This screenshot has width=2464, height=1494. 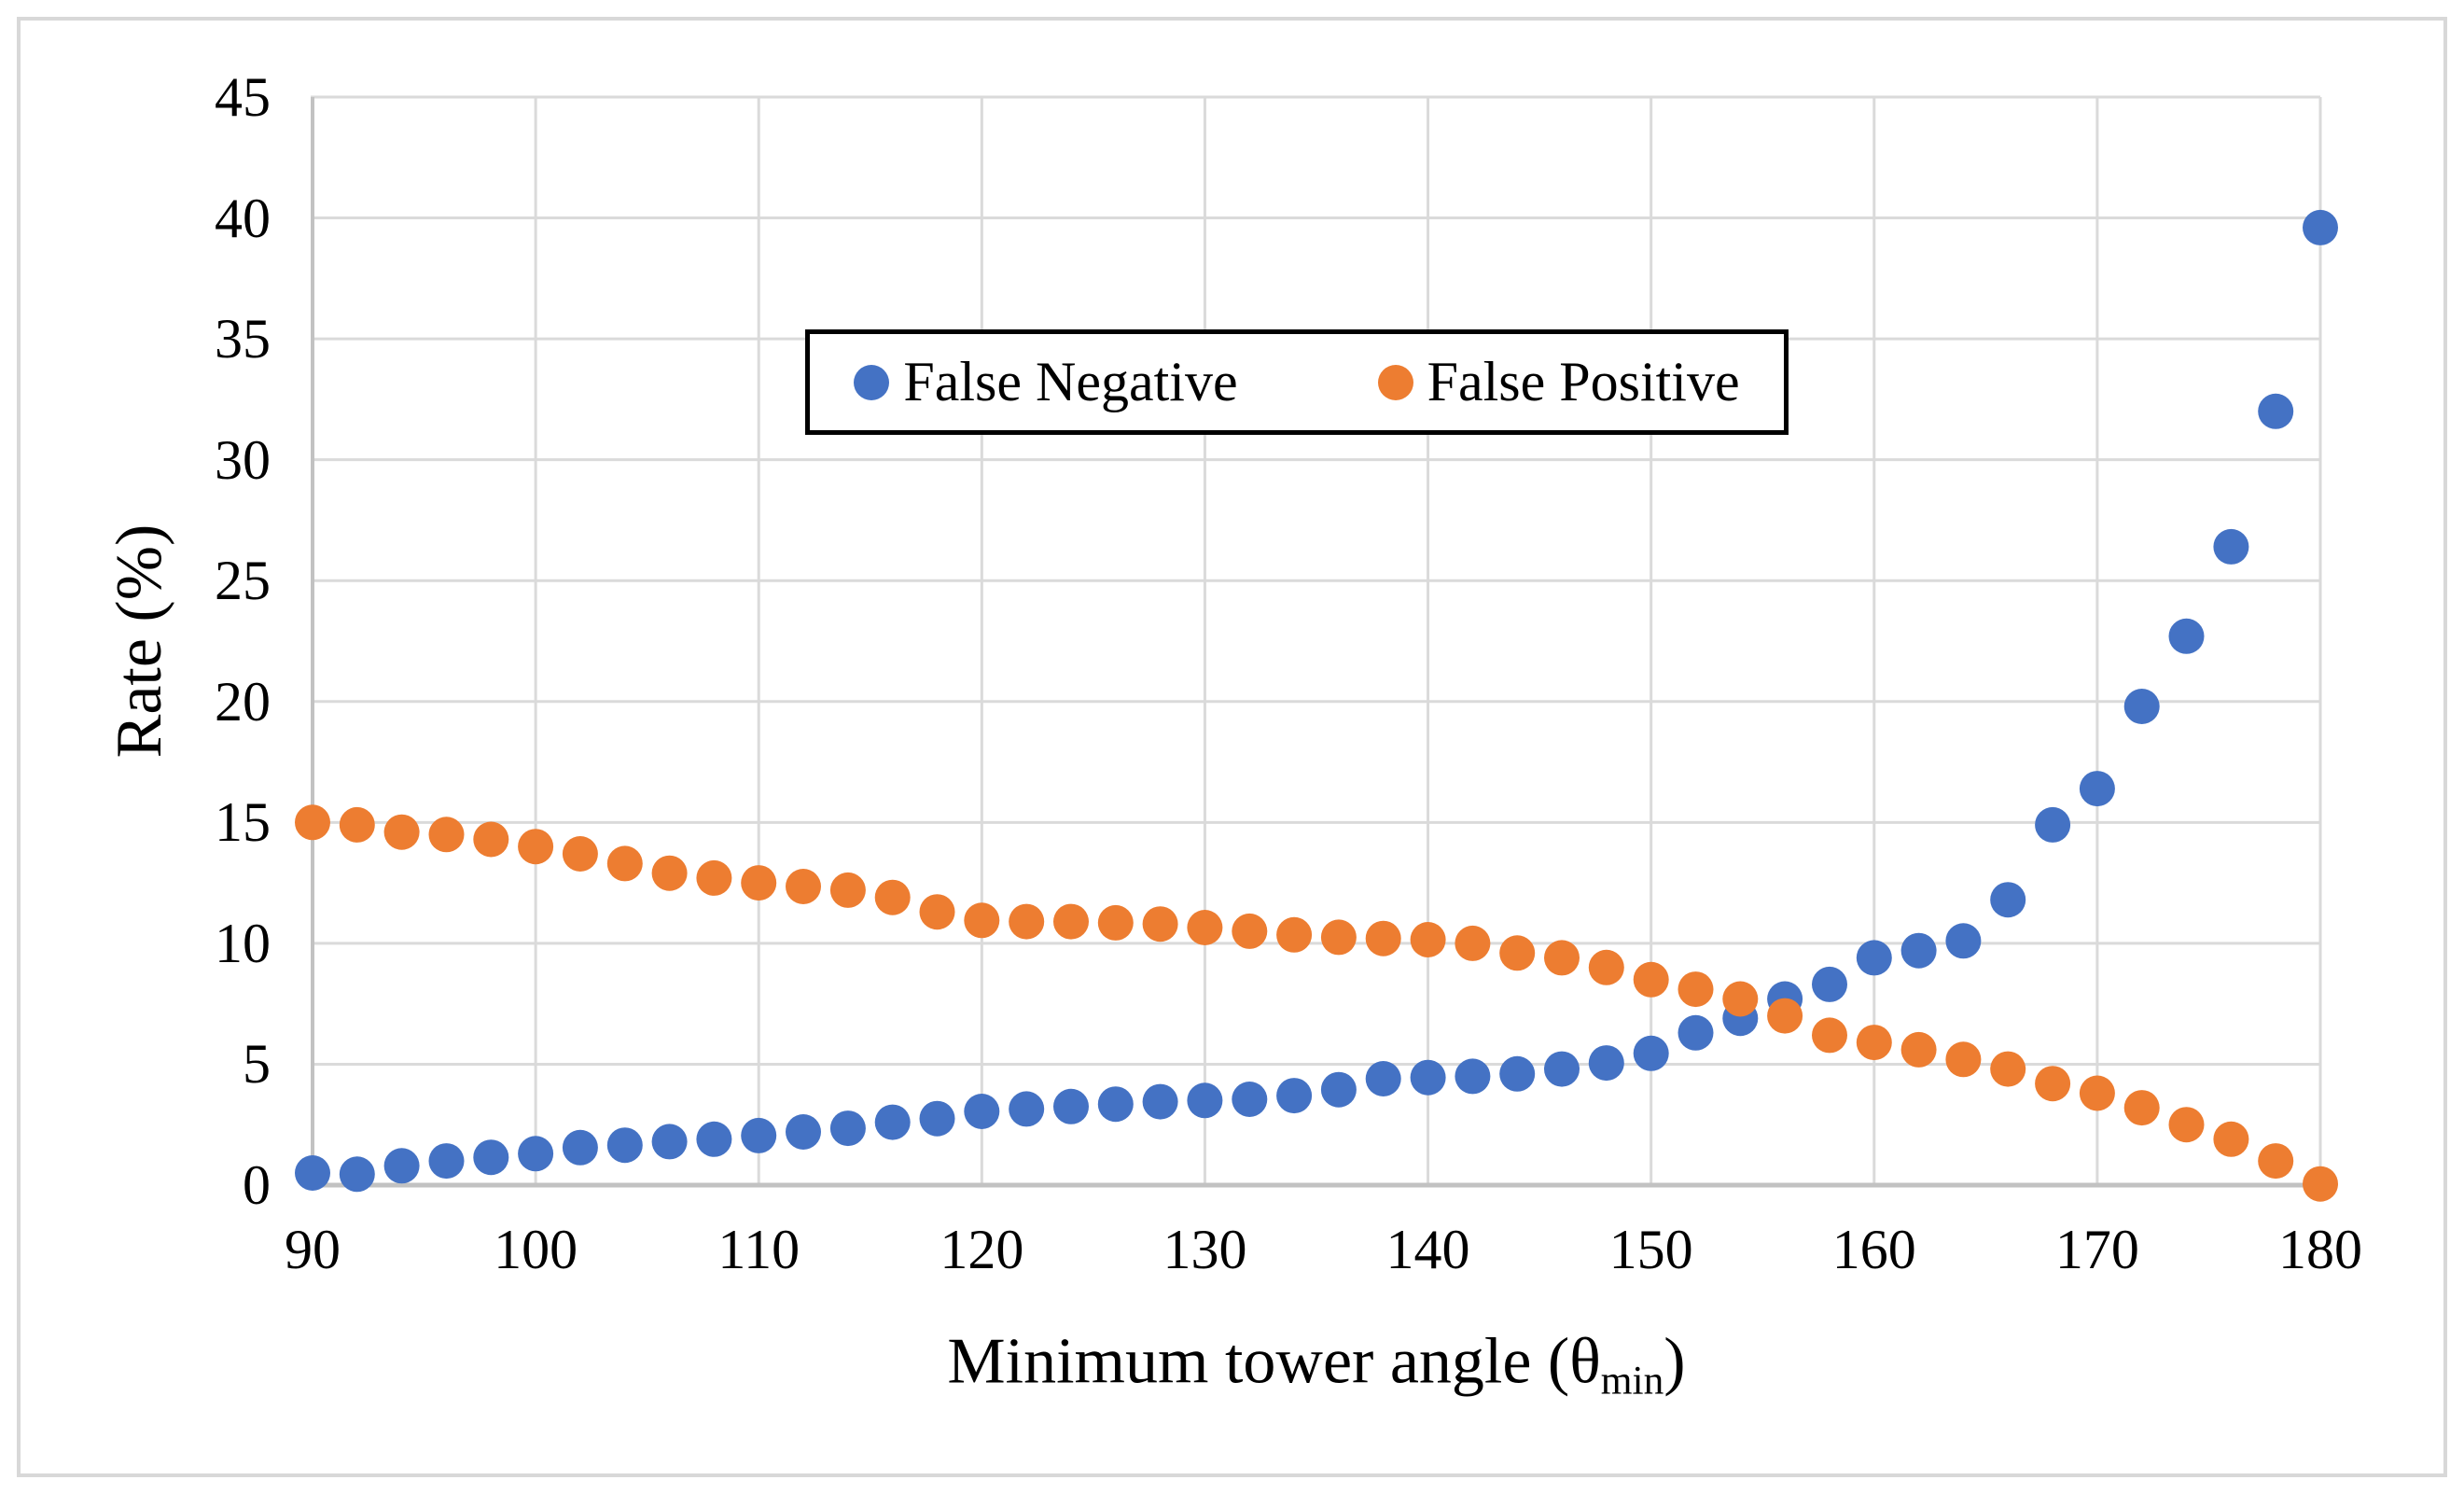 I want to click on y-tick-label: 5, so click(x=257, y=1064).